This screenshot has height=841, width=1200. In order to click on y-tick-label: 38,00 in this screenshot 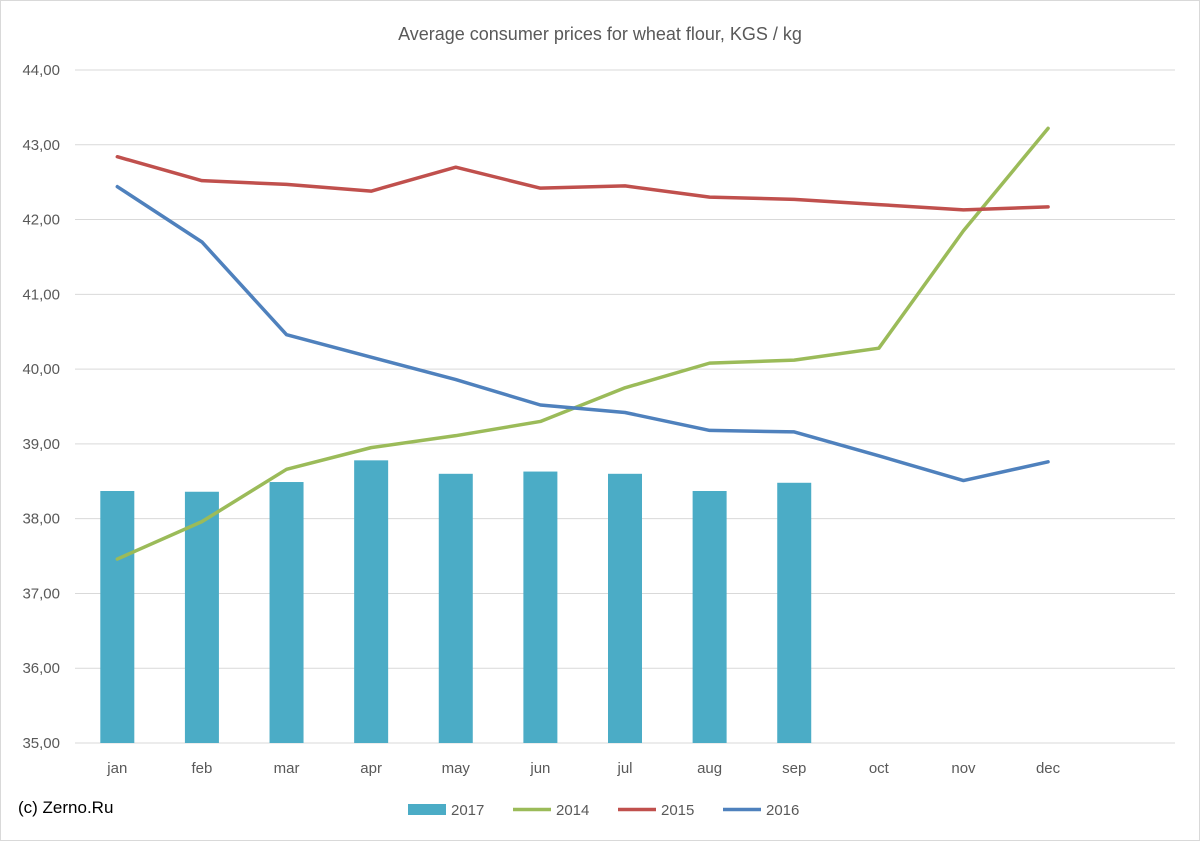, I will do `click(41, 519)`.